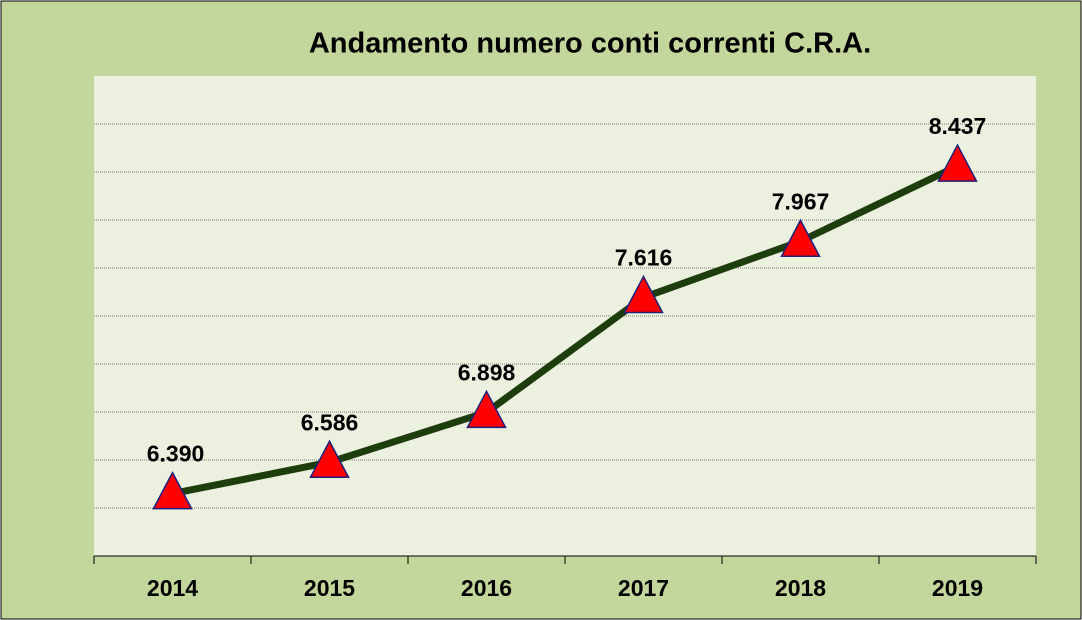  Describe the element at coordinates (176, 454) in the screenshot. I see `data-label: 6.390` at that location.